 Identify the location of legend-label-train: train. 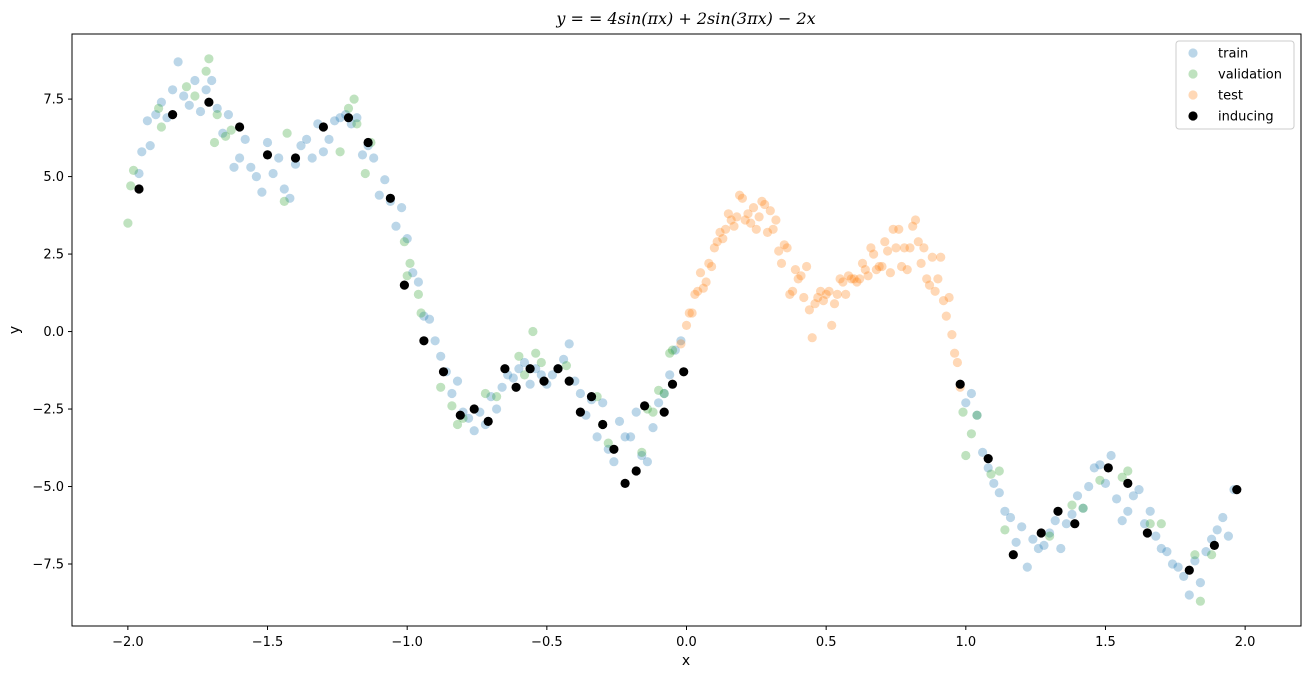
(1233, 54).